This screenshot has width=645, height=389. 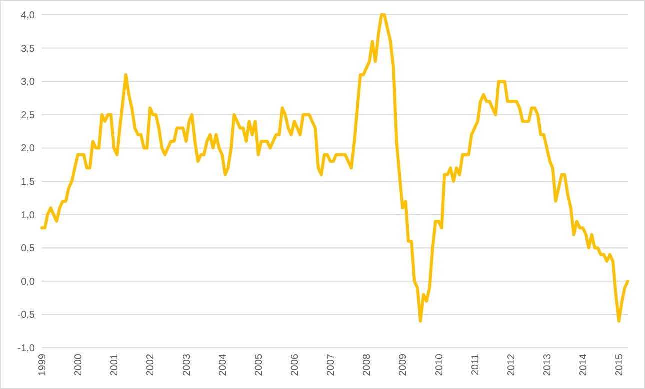 What do you see at coordinates (27, 316) in the screenshot?
I see `y-tick-label: -0,5` at bounding box center [27, 316].